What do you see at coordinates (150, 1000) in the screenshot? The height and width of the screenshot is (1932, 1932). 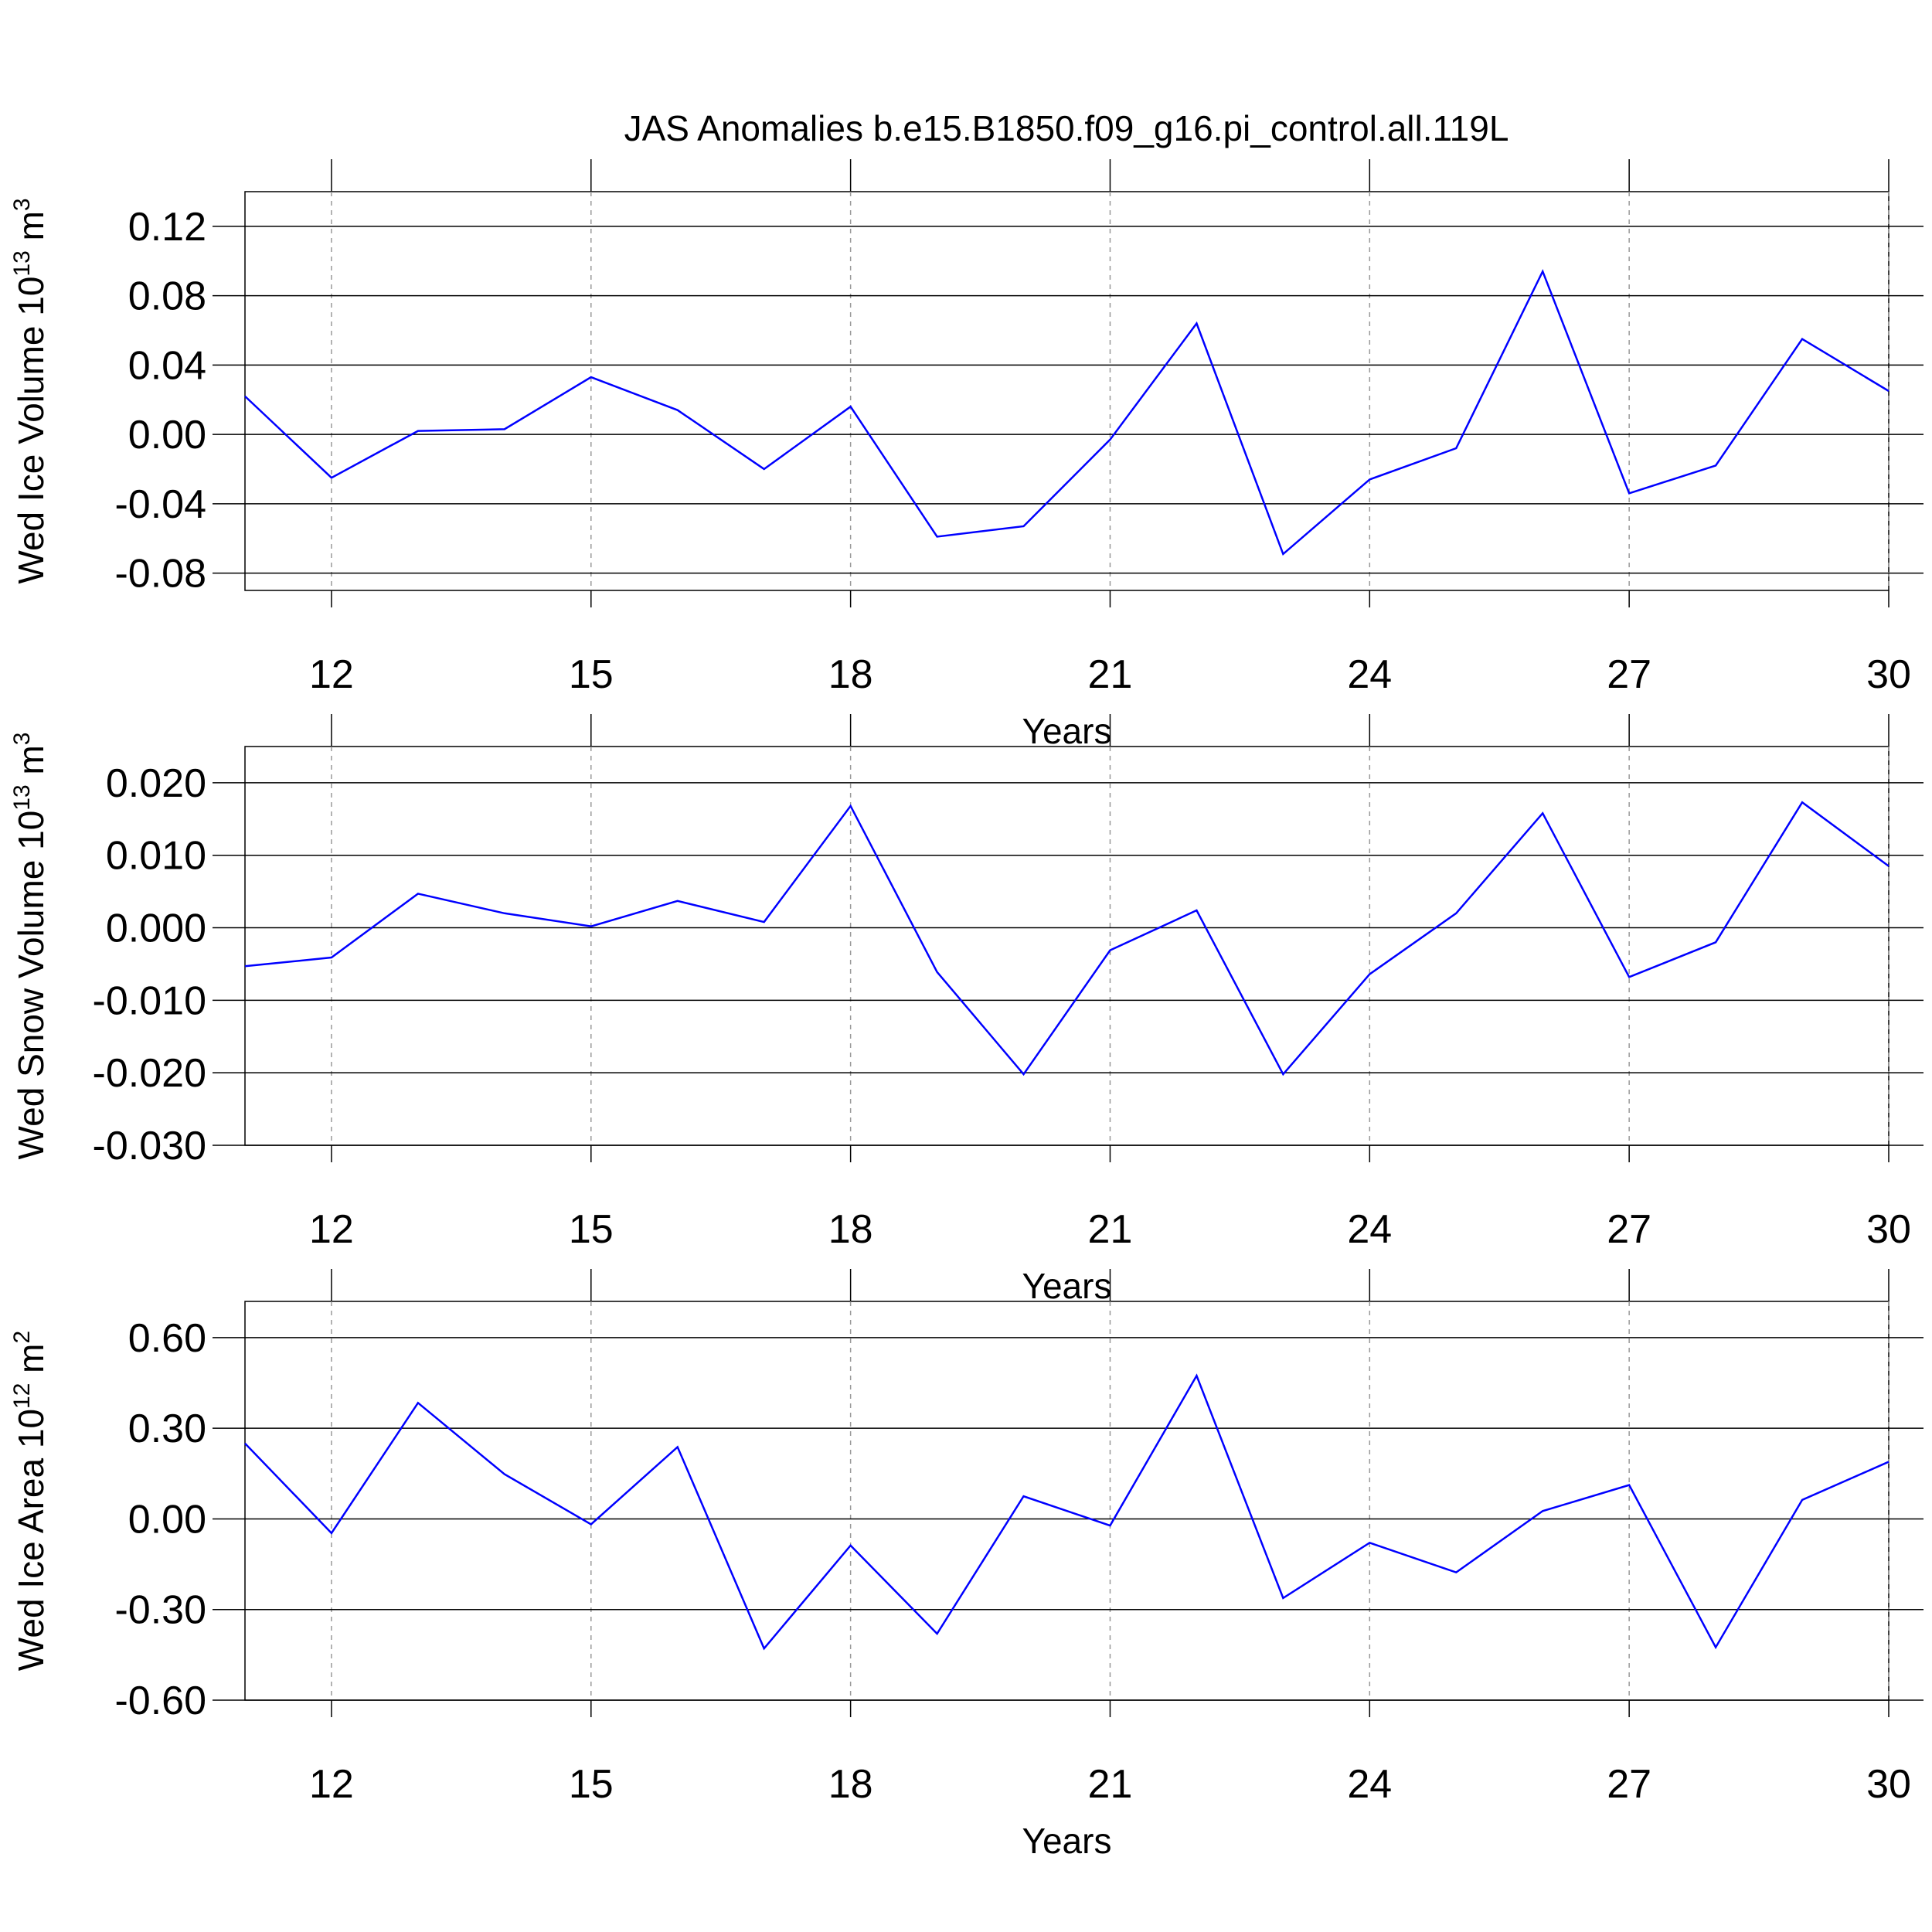 I see `y-tick-label: -0.010` at bounding box center [150, 1000].